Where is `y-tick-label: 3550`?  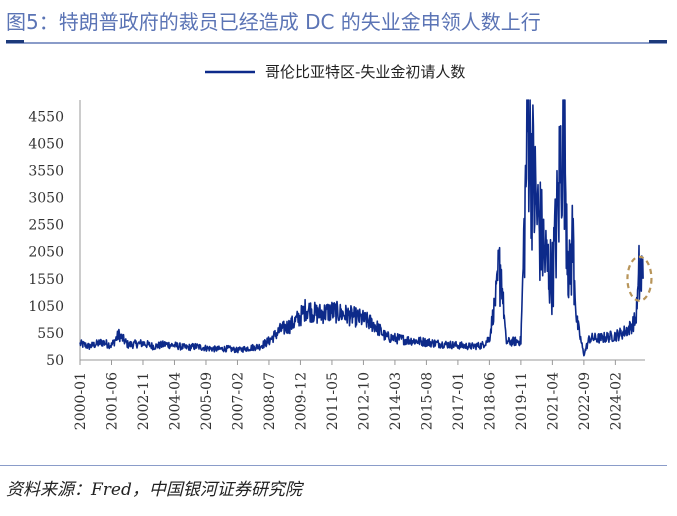 y-tick-label: 3550 is located at coordinates (46, 171).